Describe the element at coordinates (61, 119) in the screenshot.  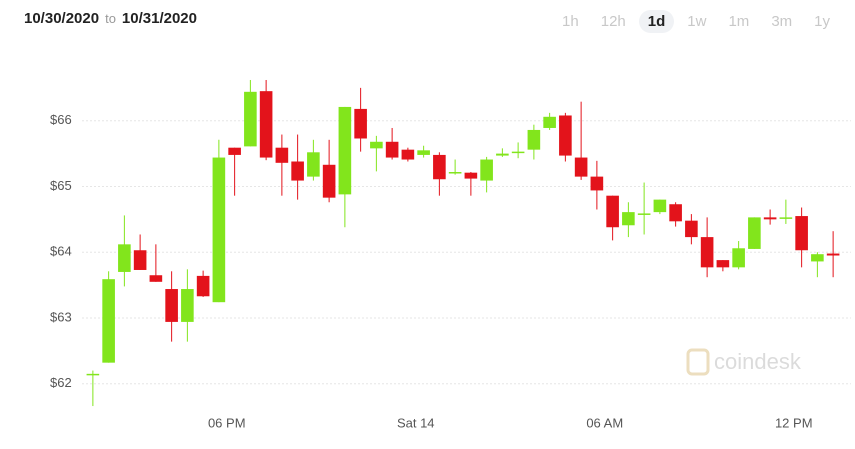
I see `y-tick-label: $66` at that location.